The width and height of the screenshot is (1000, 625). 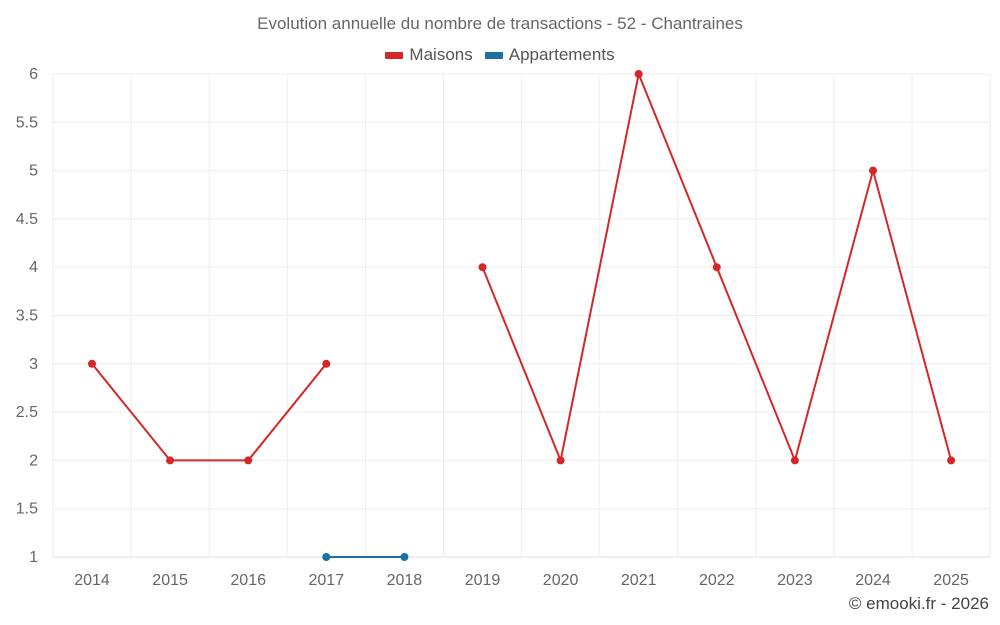 What do you see at coordinates (27, 412) in the screenshot?
I see `y-tick-label: 2.5` at bounding box center [27, 412].